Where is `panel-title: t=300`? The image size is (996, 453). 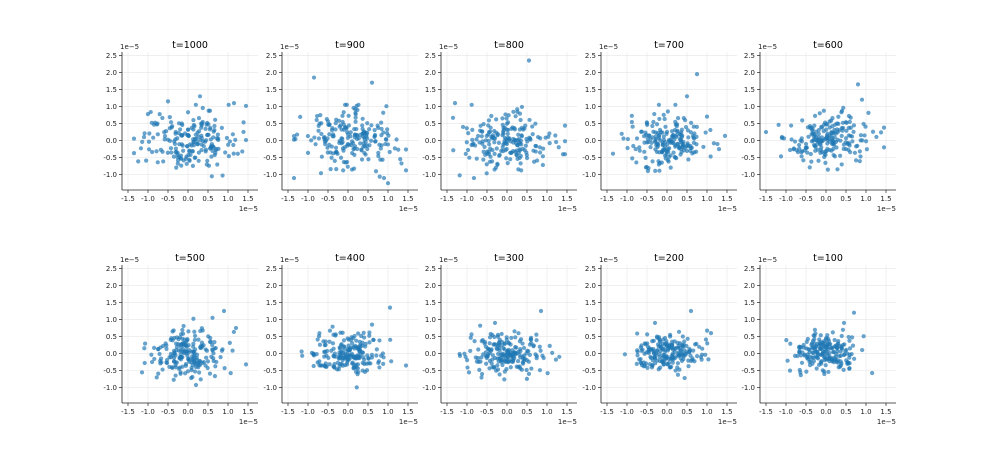
panel-title: t=300 is located at coordinates (509, 258).